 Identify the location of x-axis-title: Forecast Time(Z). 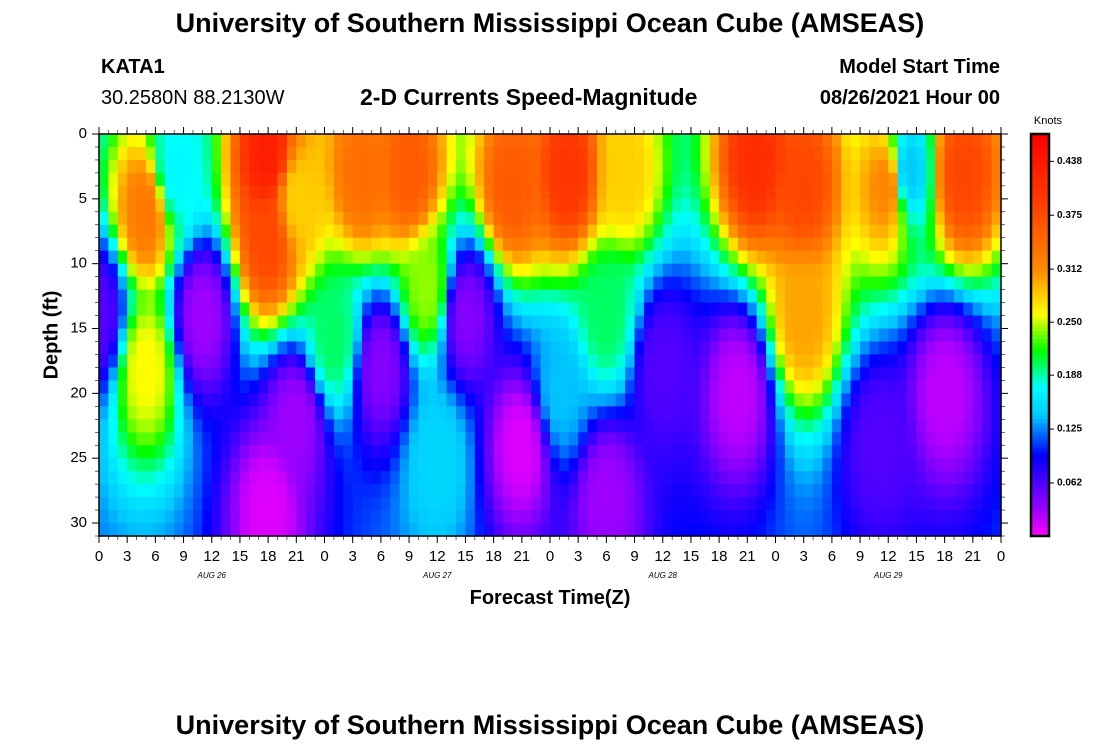
(550, 598).